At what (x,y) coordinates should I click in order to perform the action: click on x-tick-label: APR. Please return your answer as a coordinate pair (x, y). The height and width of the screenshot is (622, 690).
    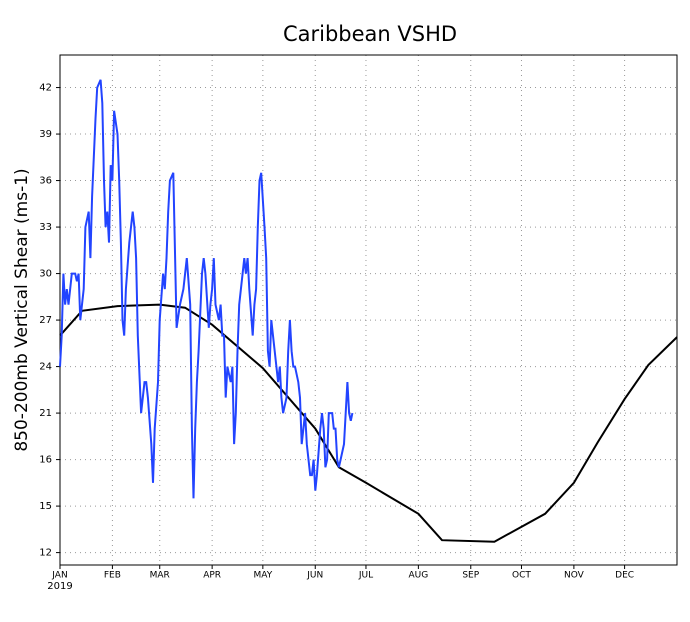
    Looking at the image, I should click on (212, 576).